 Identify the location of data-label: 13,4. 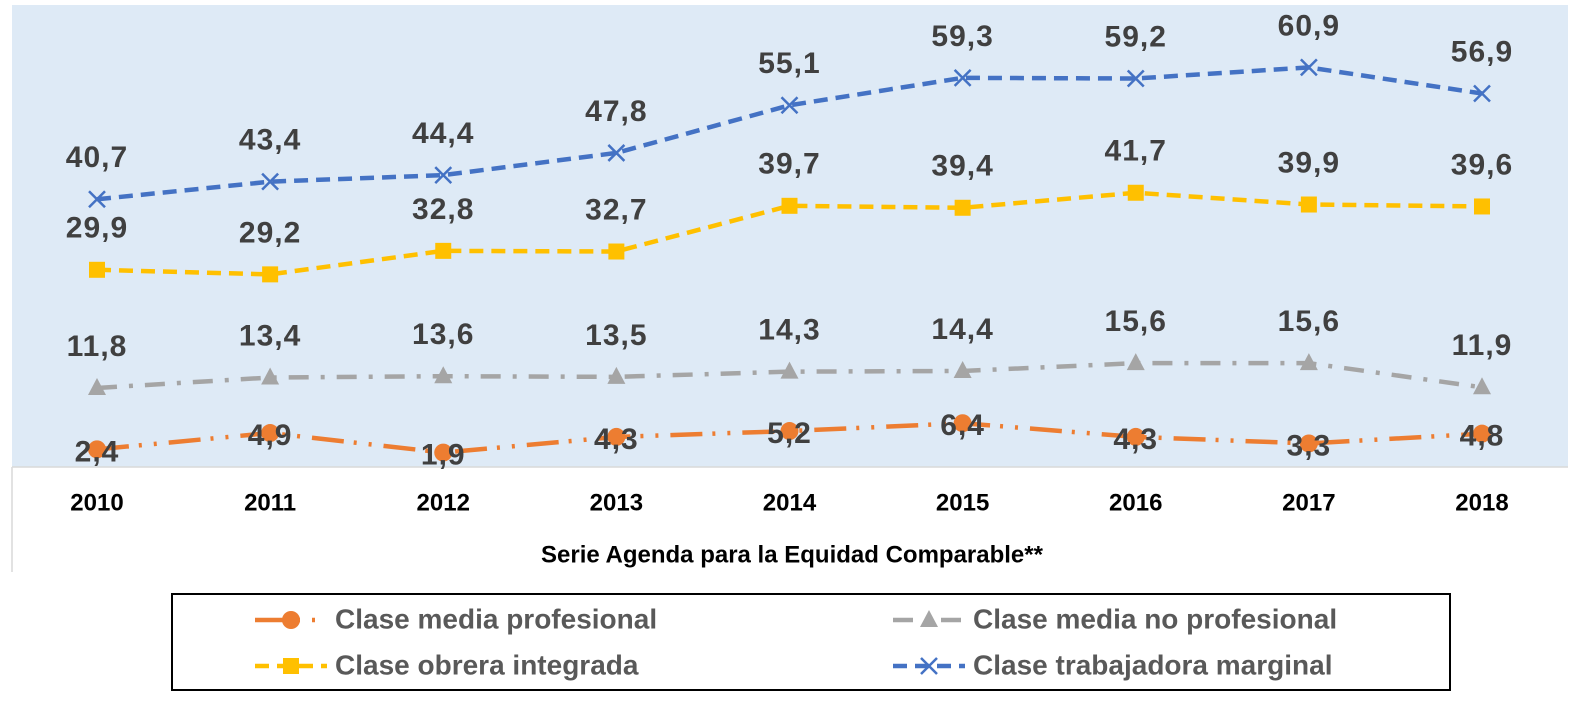
(270, 335).